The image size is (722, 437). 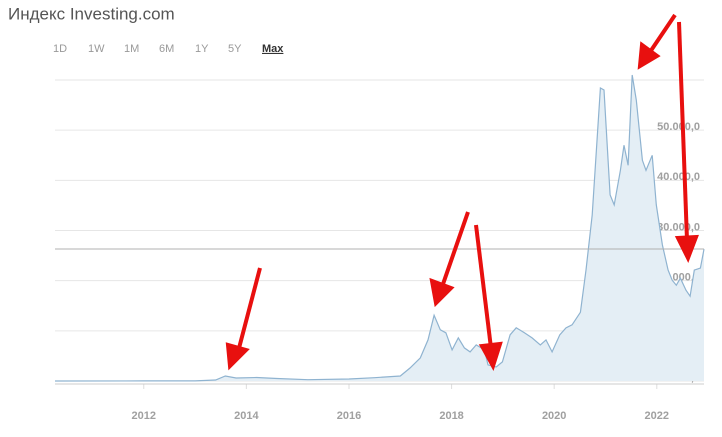 What do you see at coordinates (273, 49) in the screenshot?
I see `range-button: Max` at bounding box center [273, 49].